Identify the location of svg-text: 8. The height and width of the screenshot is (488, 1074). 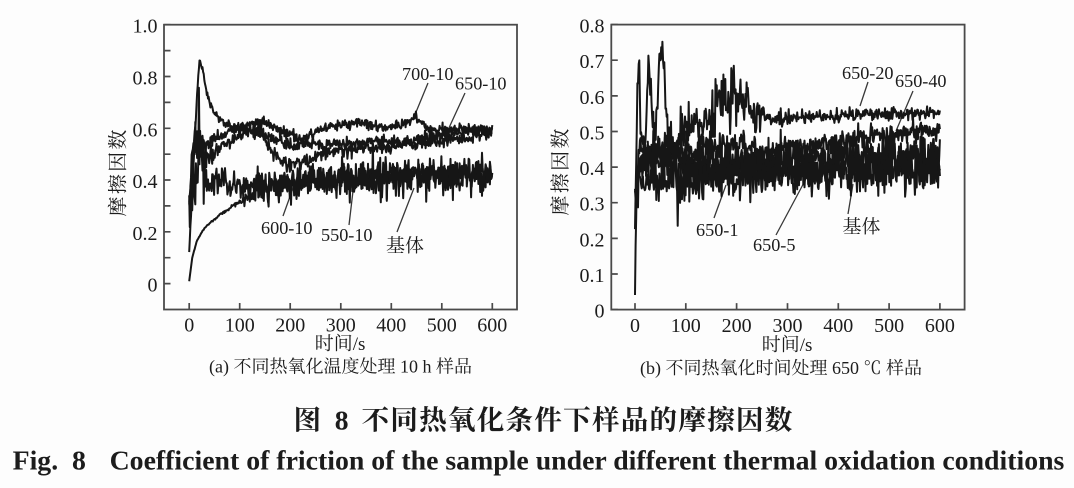
(342, 420).